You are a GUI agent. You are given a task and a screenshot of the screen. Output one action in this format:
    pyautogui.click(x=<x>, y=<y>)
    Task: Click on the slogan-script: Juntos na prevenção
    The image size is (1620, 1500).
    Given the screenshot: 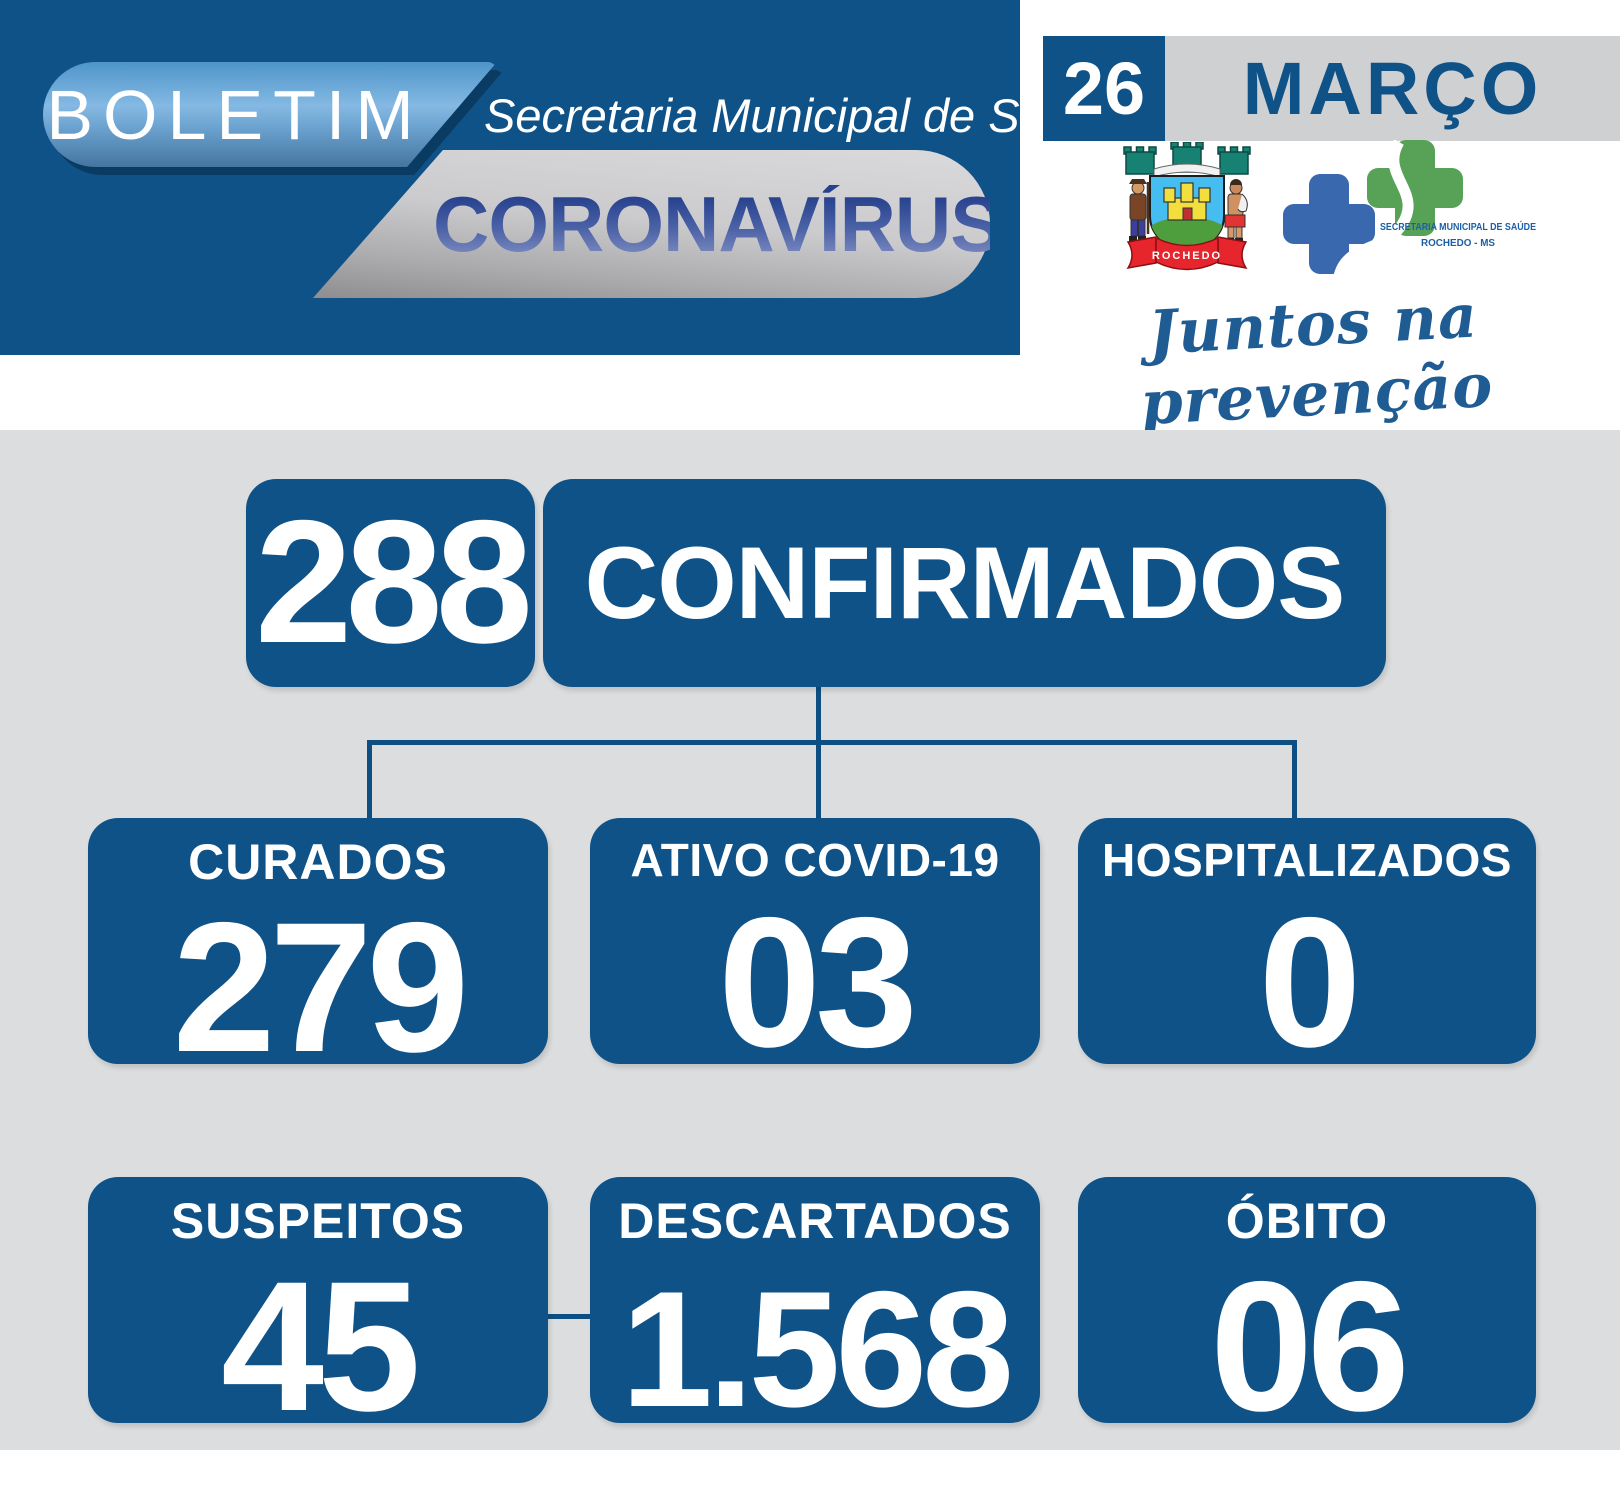 What is the action you would take?
    pyautogui.click(x=1316, y=360)
    